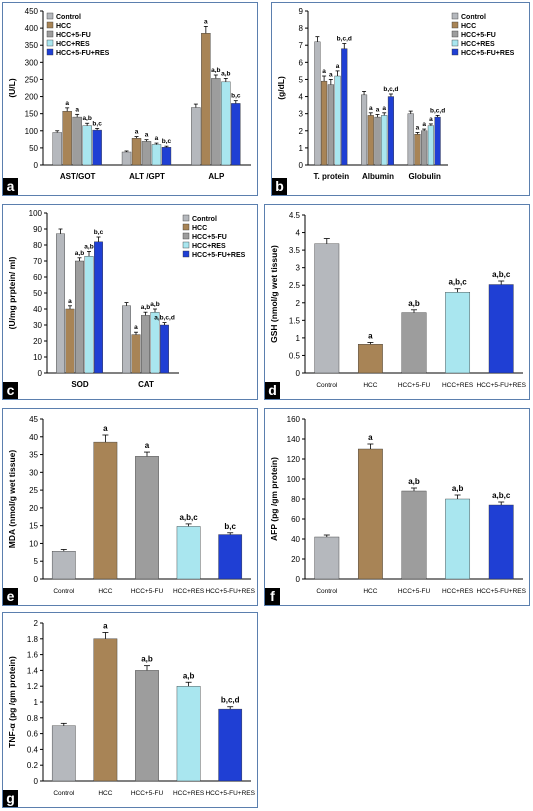 The image size is (533, 811). I want to click on y-tick-label-e-1: 5, so click(36, 561).